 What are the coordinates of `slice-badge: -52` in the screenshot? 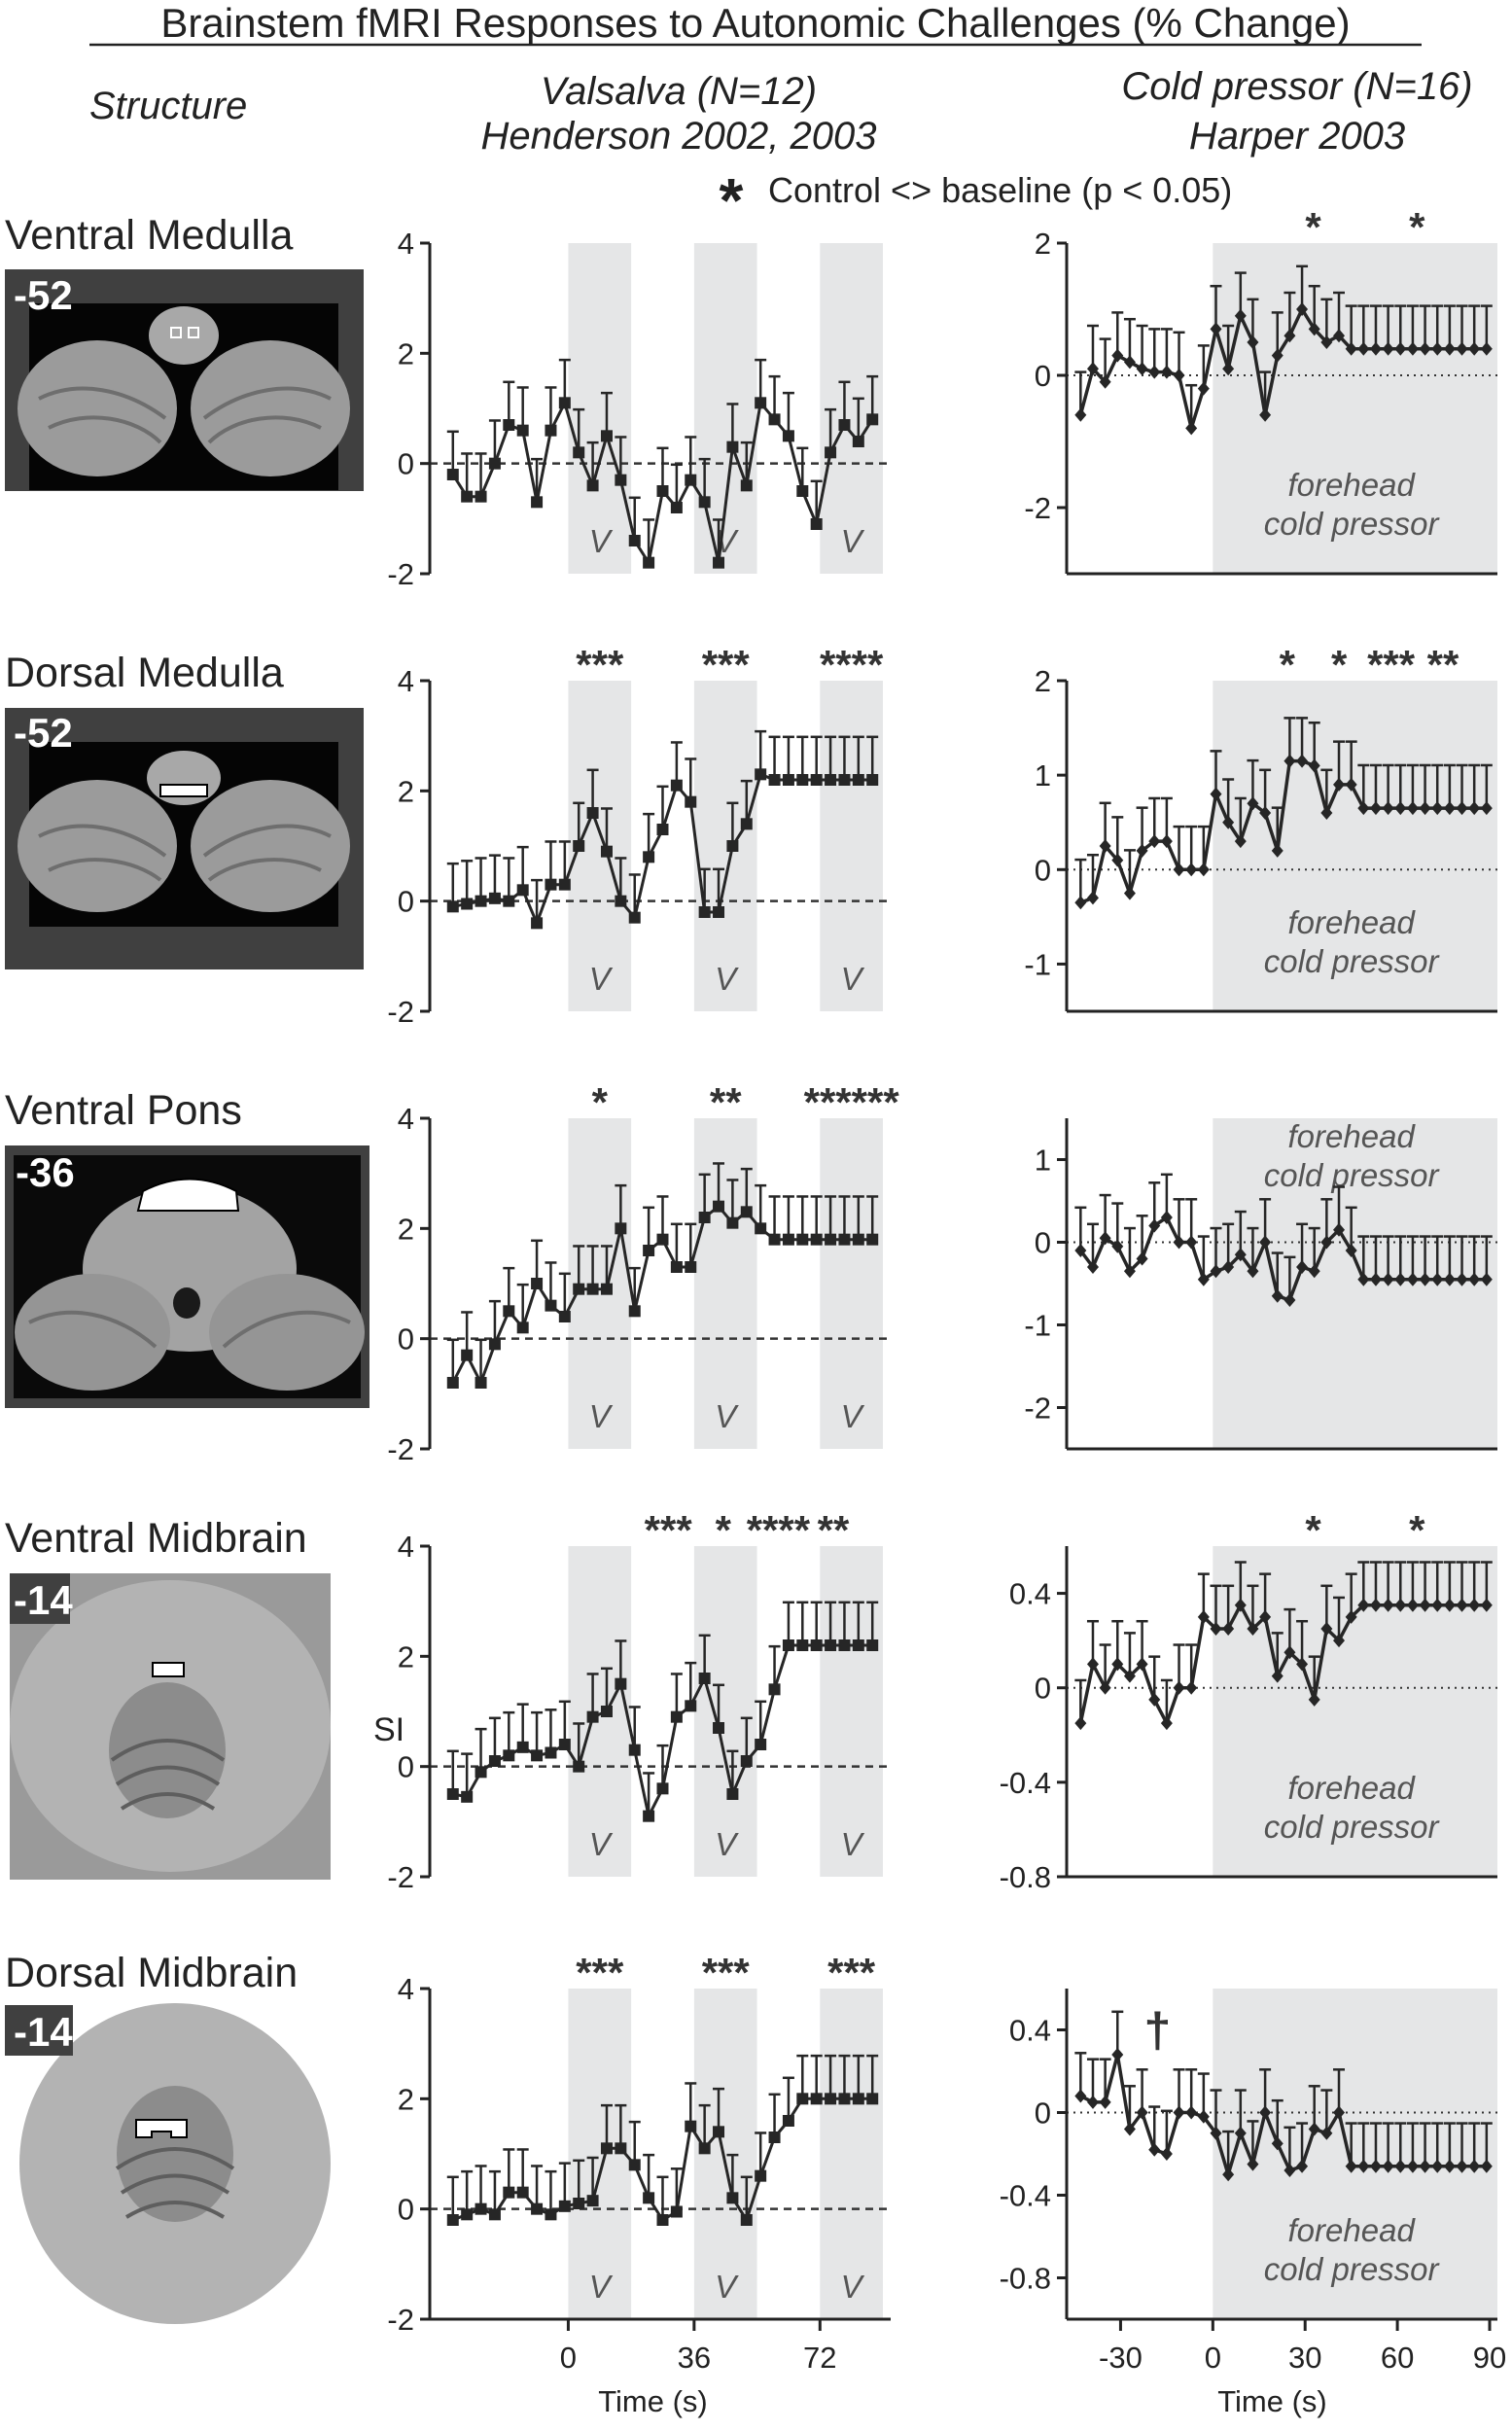 It's located at (43, 295).